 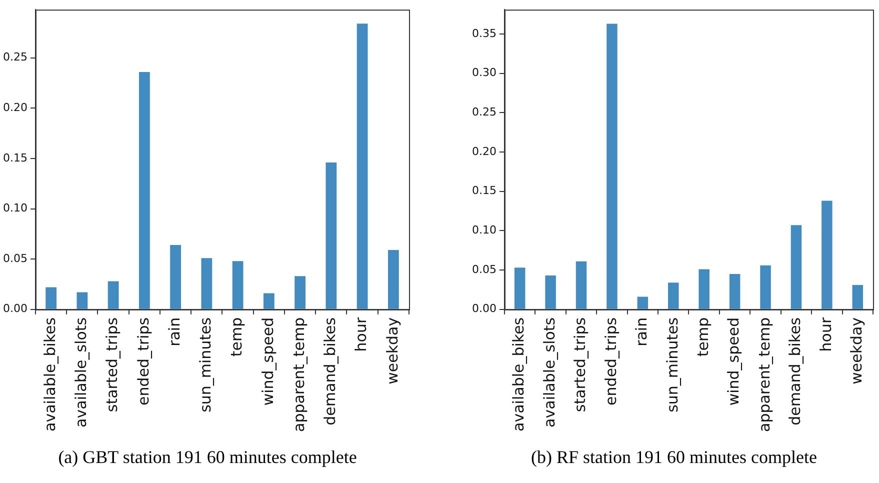 What do you see at coordinates (674, 457) in the screenshot?
I see `text: (b) RF station 191 60 minutes complete` at bounding box center [674, 457].